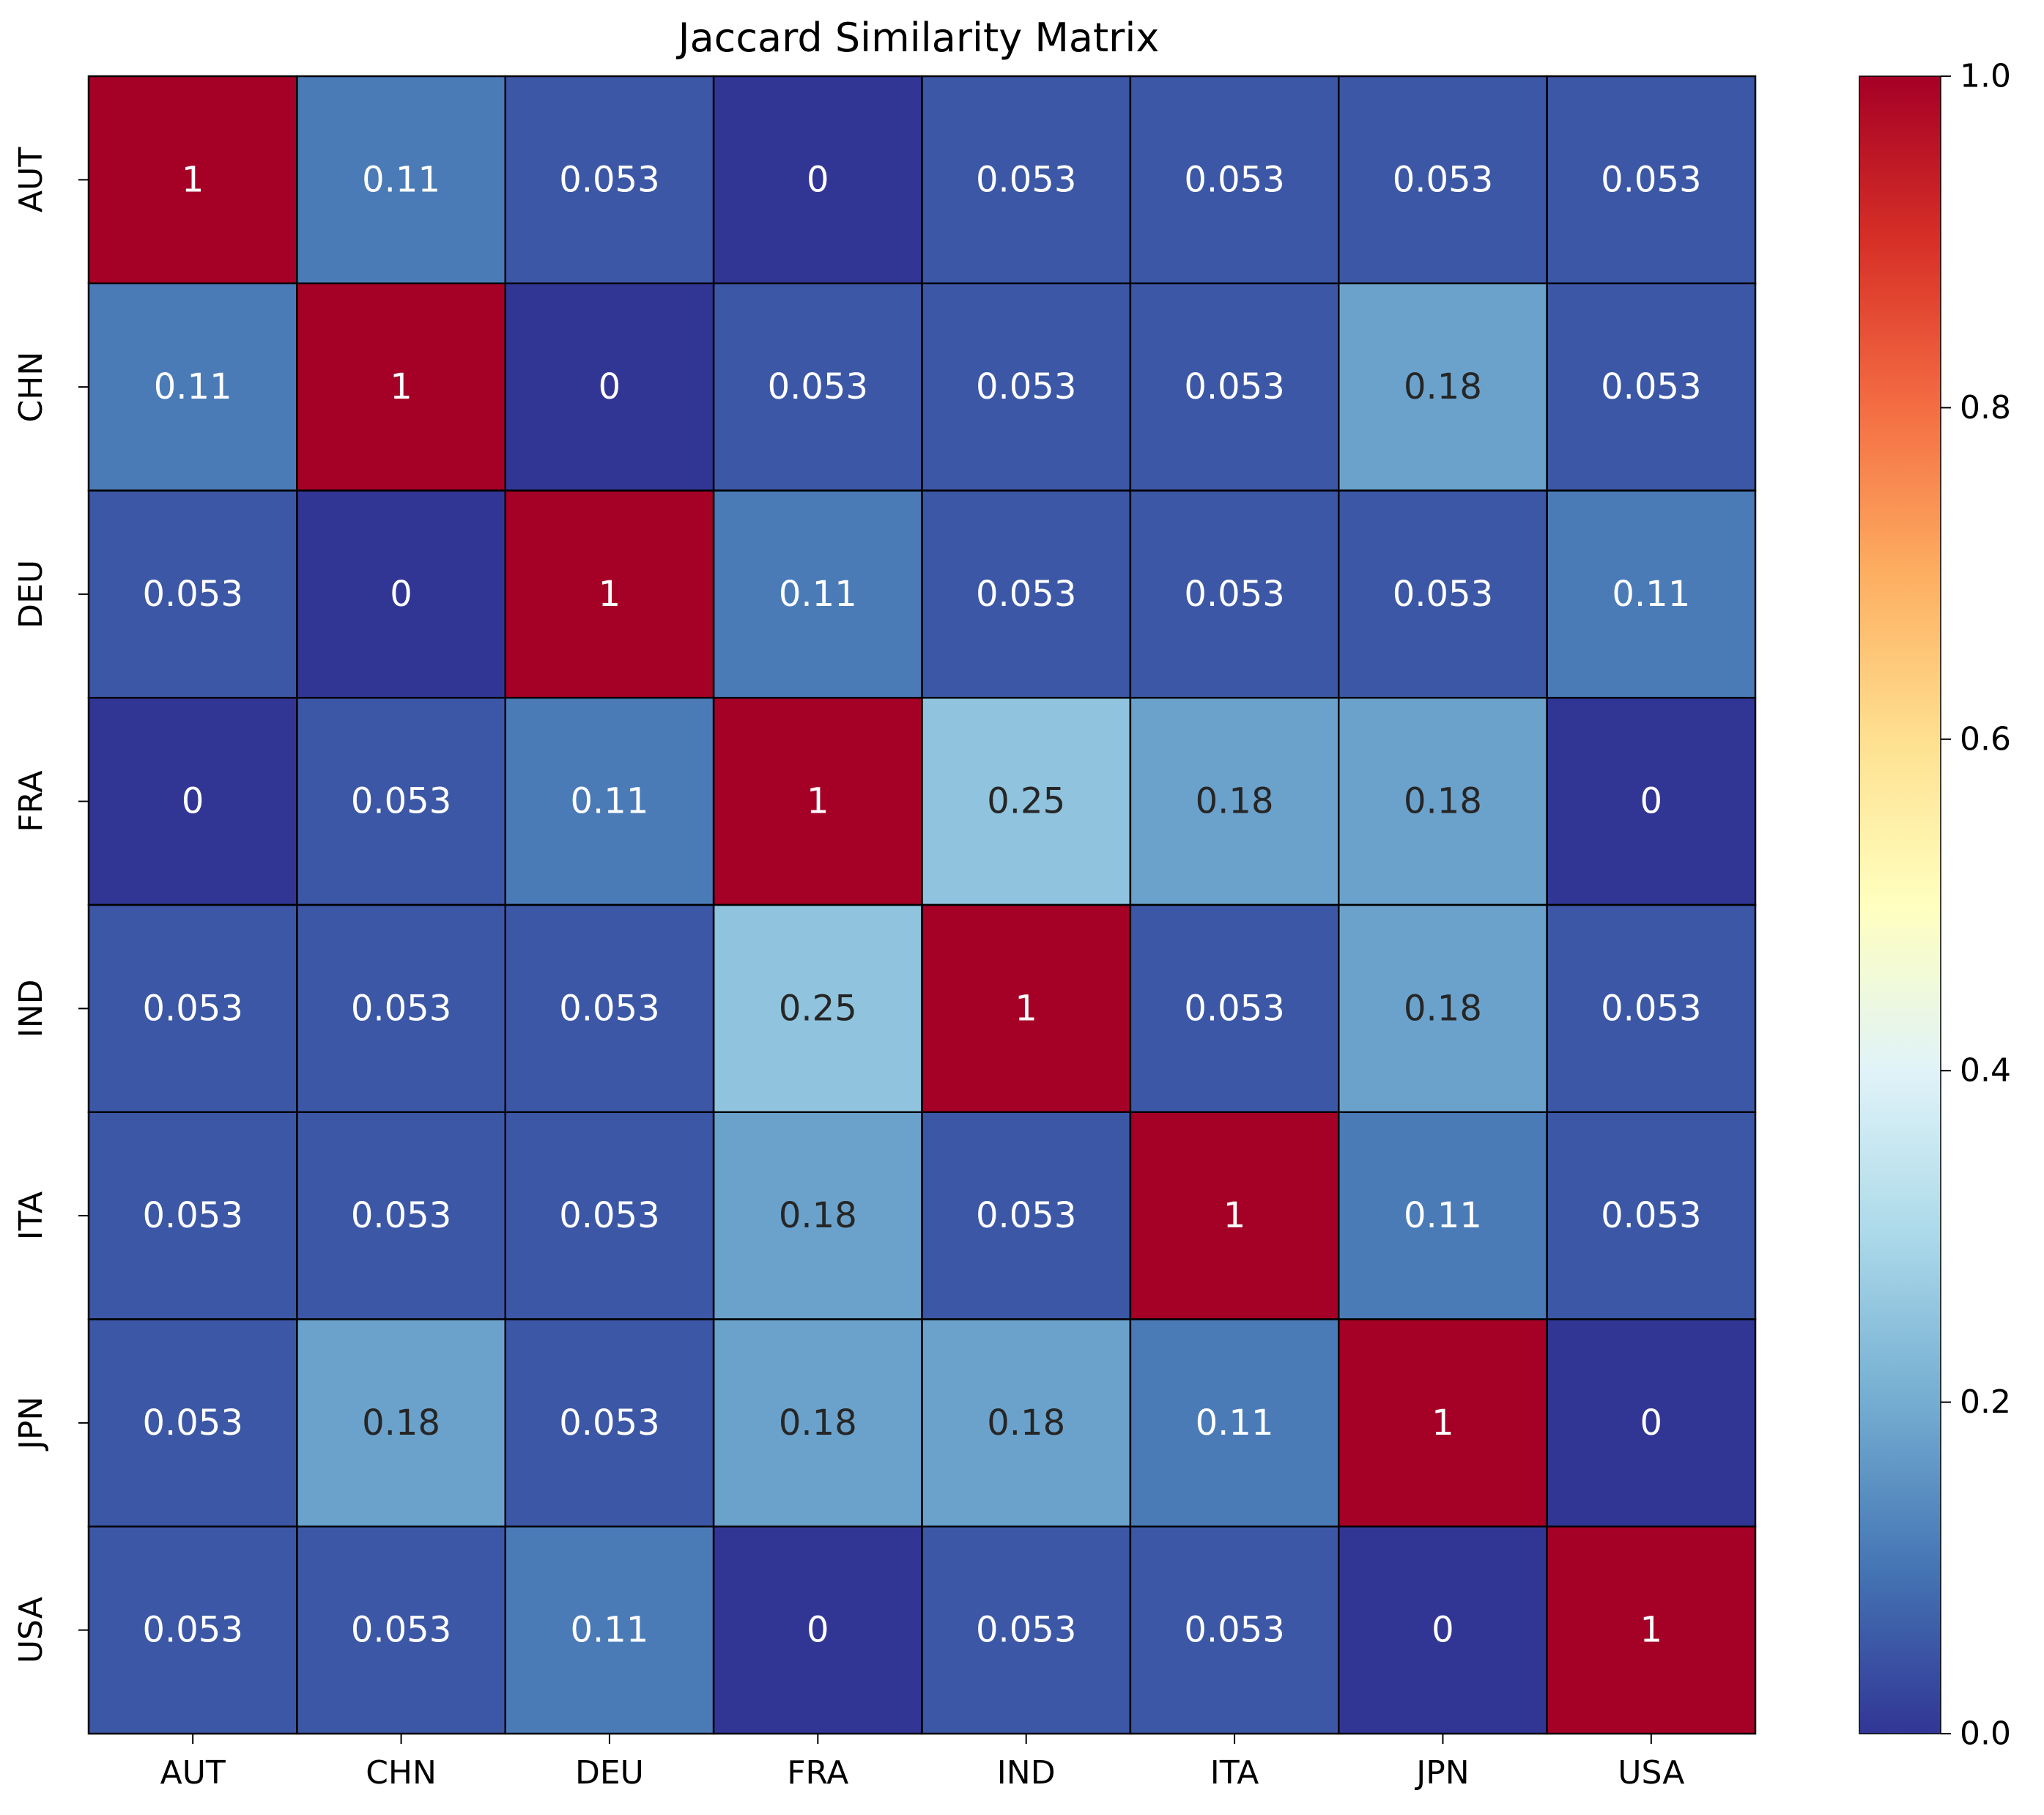 The image size is (2044, 1815). I want to click on y-tick-label-fra: FRA, so click(31, 801).